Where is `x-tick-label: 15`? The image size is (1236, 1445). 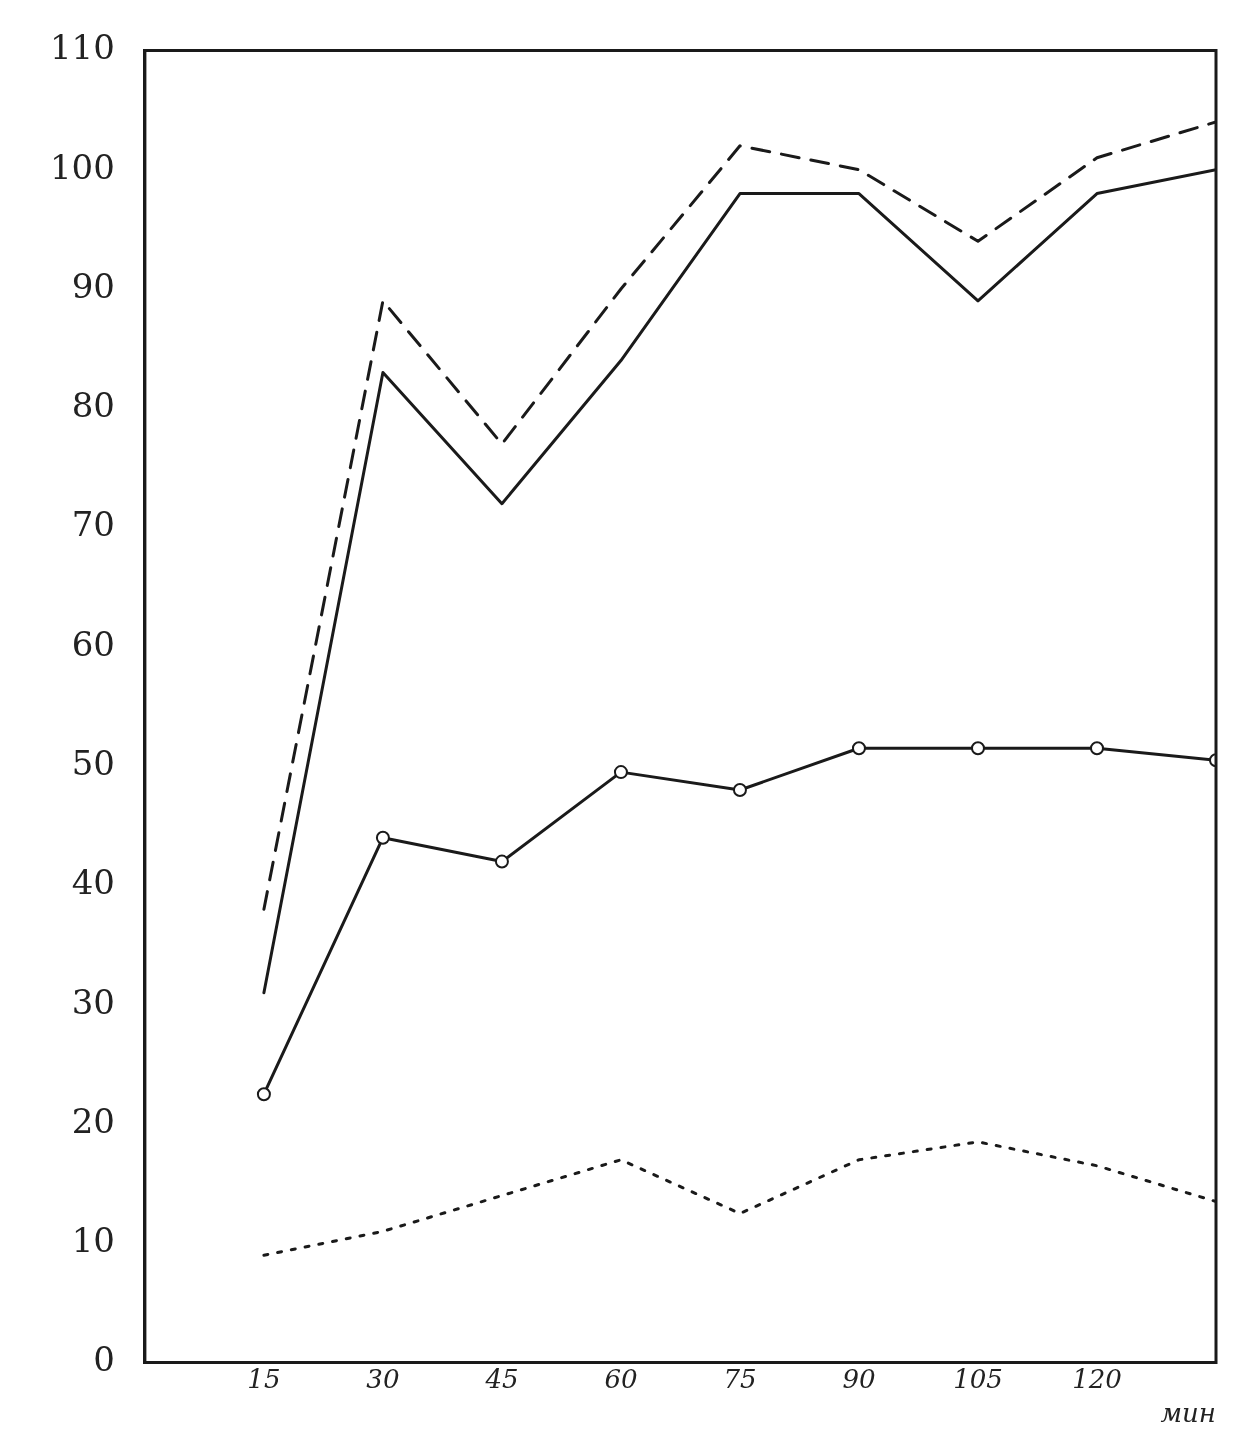 x-tick-label: 15 is located at coordinates (264, 1378).